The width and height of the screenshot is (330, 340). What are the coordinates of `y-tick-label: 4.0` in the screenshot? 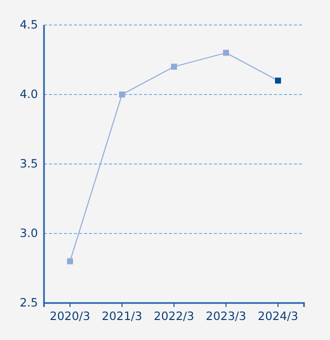 It's located at (29, 94).